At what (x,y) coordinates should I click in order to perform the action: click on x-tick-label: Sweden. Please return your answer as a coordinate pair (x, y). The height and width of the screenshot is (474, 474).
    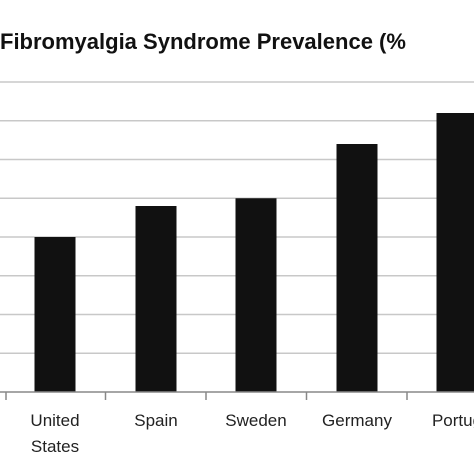
    Looking at the image, I should click on (255, 420).